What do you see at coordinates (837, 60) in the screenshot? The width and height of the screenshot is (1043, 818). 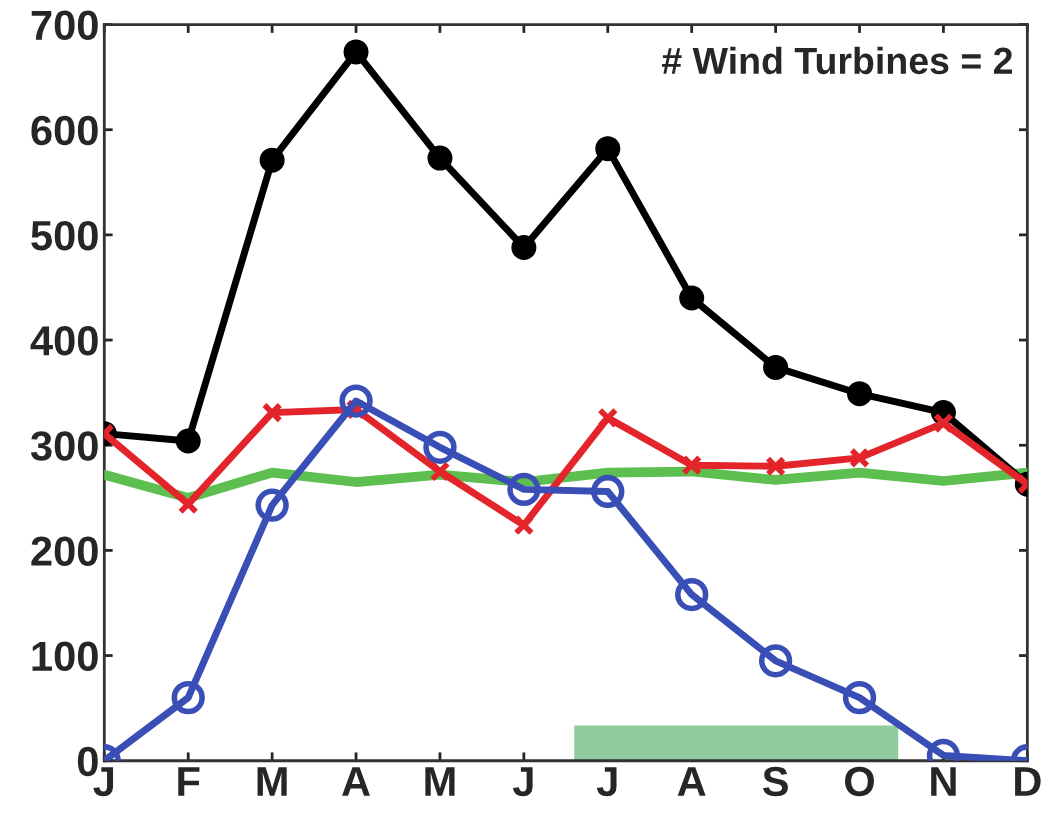 I see `annotation: # Wind Turbines = 2` at bounding box center [837, 60].